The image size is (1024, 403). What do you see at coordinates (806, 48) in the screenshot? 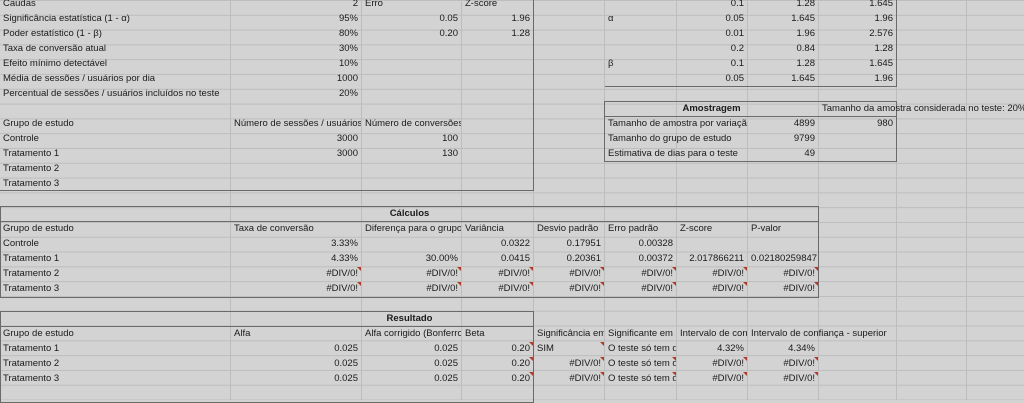
I see `ztable-cell: 0.84` at bounding box center [806, 48].